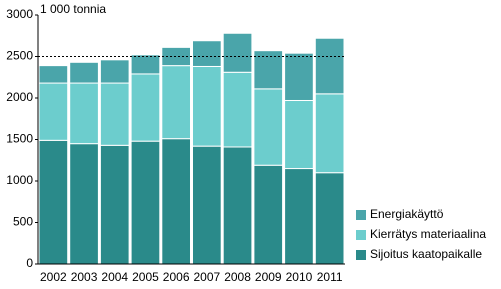 The height and width of the screenshot is (289, 501). What do you see at coordinates (145, 277) in the screenshot?
I see `x-tick-label: 2005` at bounding box center [145, 277].